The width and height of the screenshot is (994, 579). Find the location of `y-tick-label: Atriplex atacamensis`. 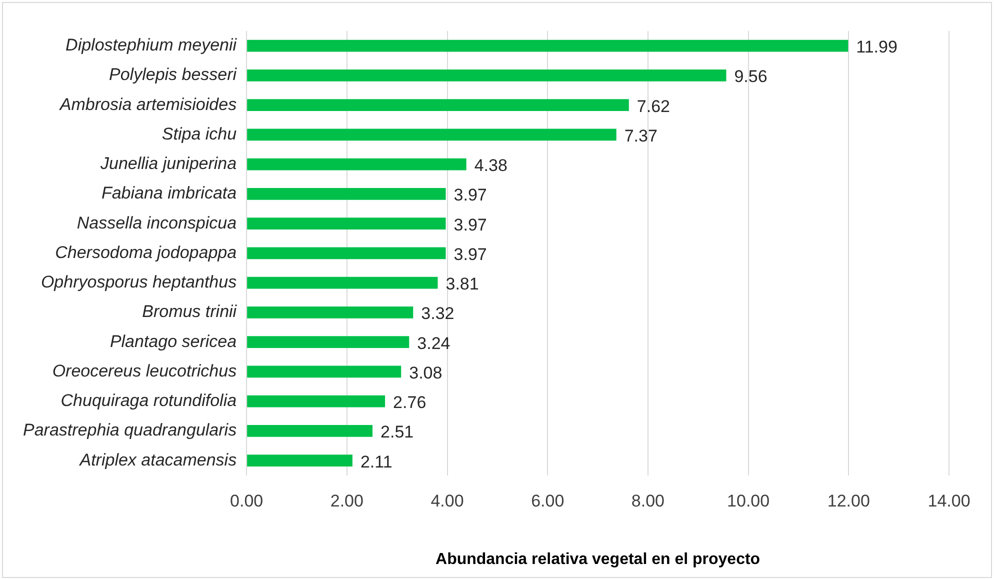

y-tick-label: Atriplex atacamensis is located at coordinates (158, 460).